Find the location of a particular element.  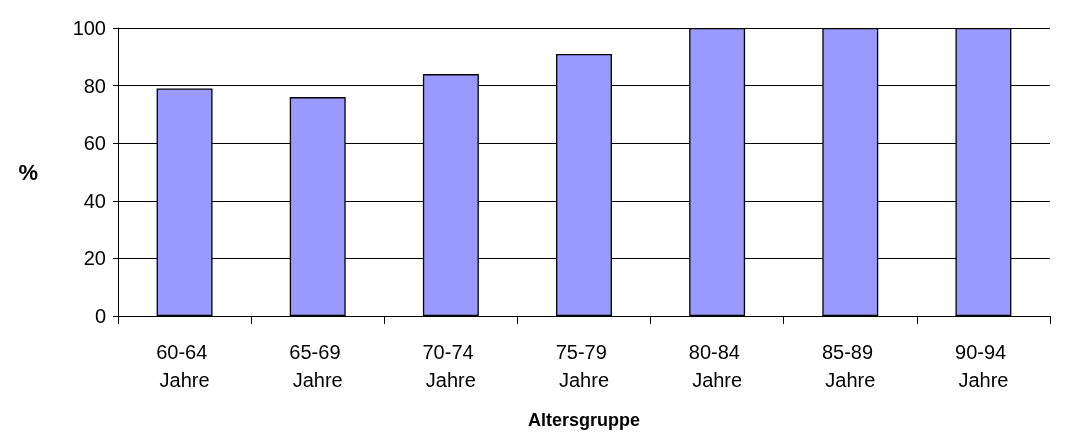

y-tick-label: 100 is located at coordinates (89, 28).